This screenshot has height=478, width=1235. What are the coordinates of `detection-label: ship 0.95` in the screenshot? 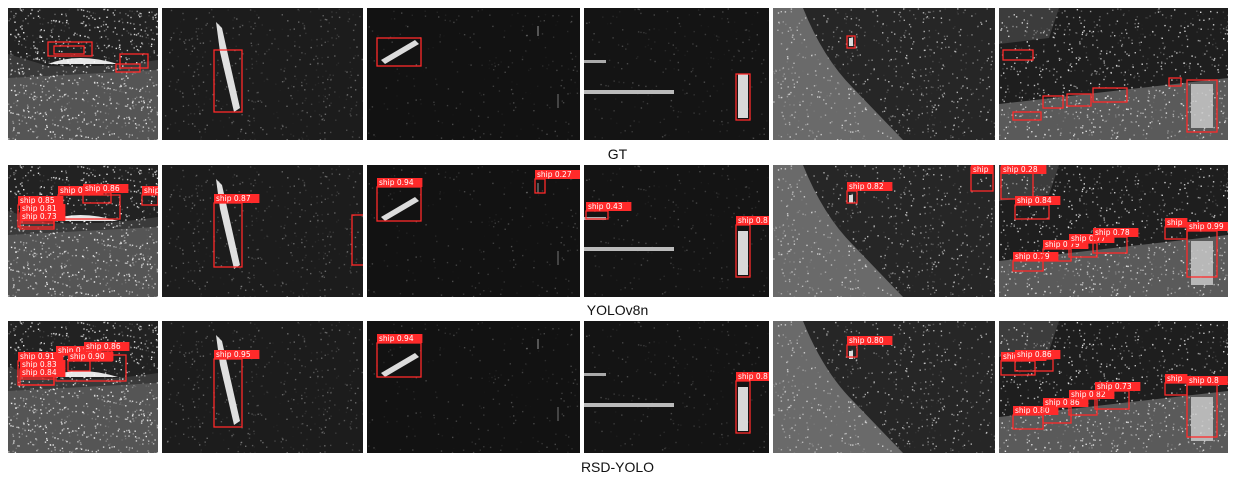 It's located at (233, 354).